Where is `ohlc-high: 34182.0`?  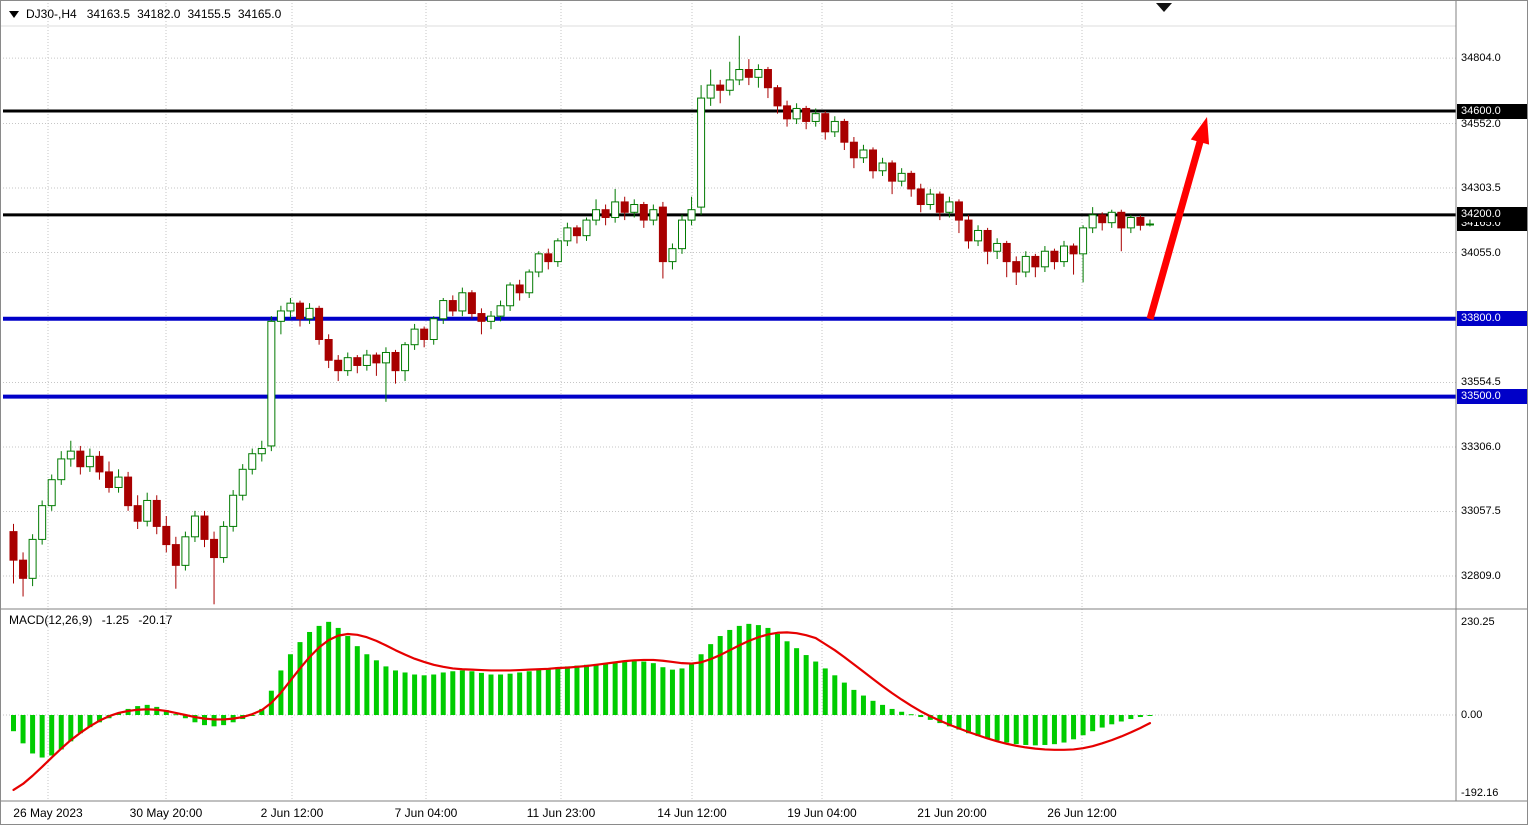 ohlc-high: 34182.0 is located at coordinates (159, 14).